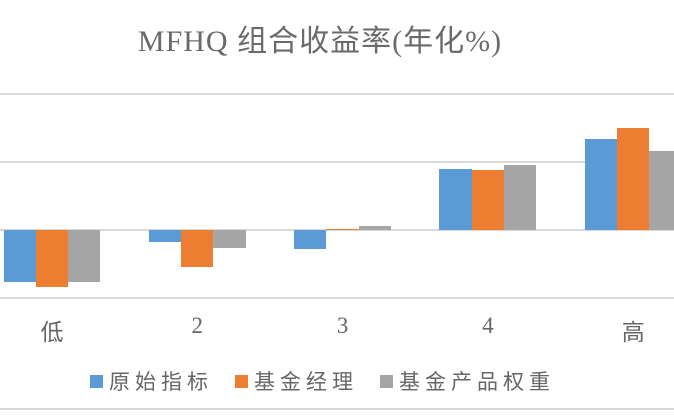  What do you see at coordinates (633, 332) in the screenshot?
I see `x-axis-label-高: 高` at bounding box center [633, 332].